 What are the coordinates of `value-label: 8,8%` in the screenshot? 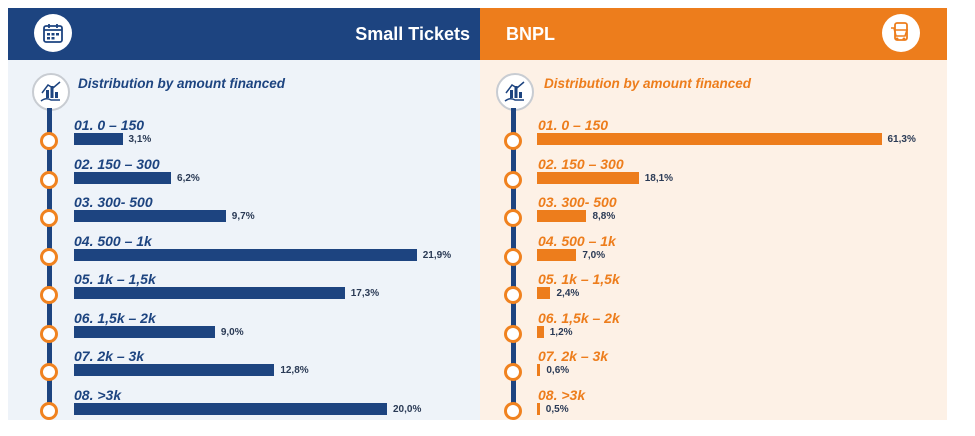 It's located at (604, 216).